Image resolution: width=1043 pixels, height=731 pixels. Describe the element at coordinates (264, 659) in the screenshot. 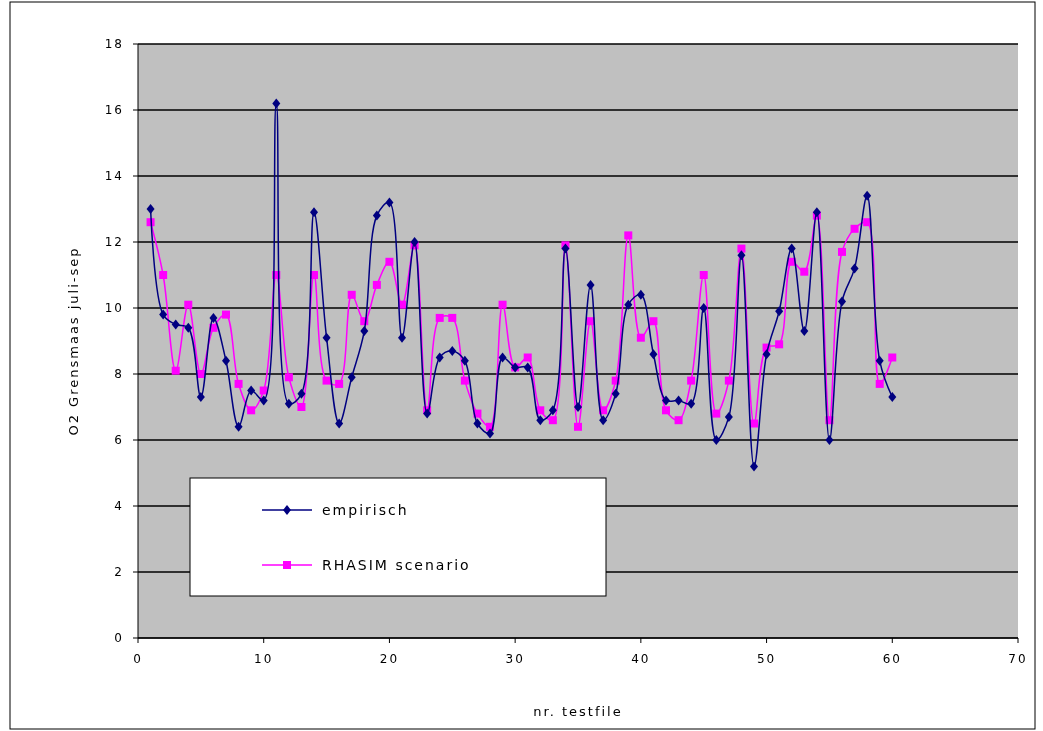

I see `x-tick-label: 10` at that location.